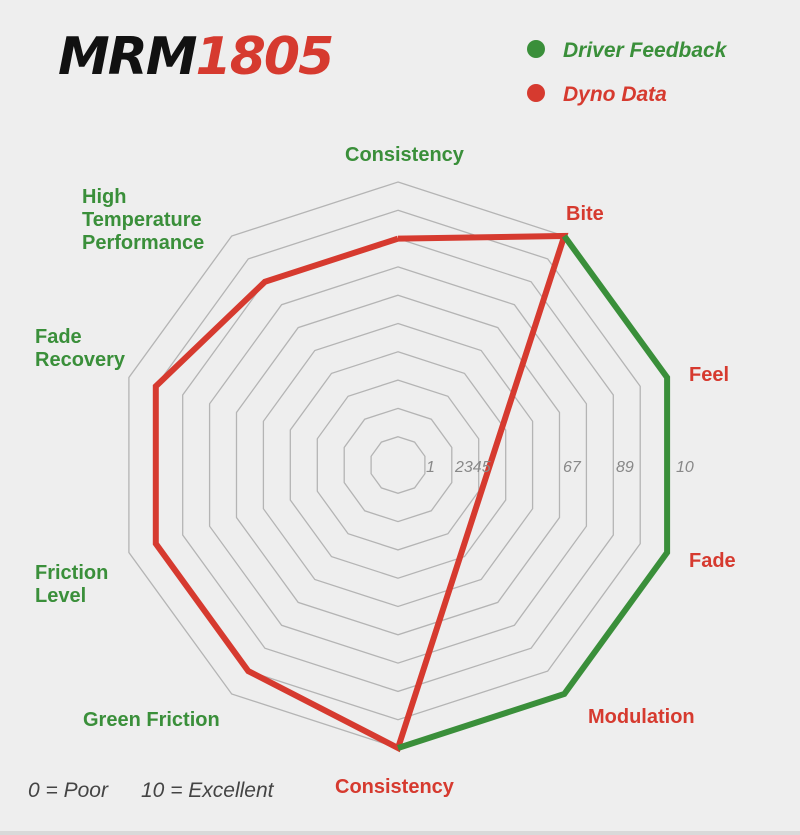 Image resolution: width=800 pixels, height=835 pixels. Describe the element at coordinates (712, 561) in the screenshot. I see `axis-label-fade: Fade` at that location.